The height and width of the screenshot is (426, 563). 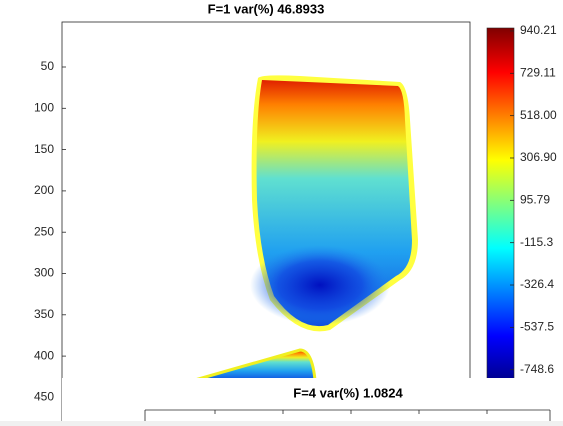 I want to click on colorbar-tick-label: 518.00, so click(x=538, y=115).